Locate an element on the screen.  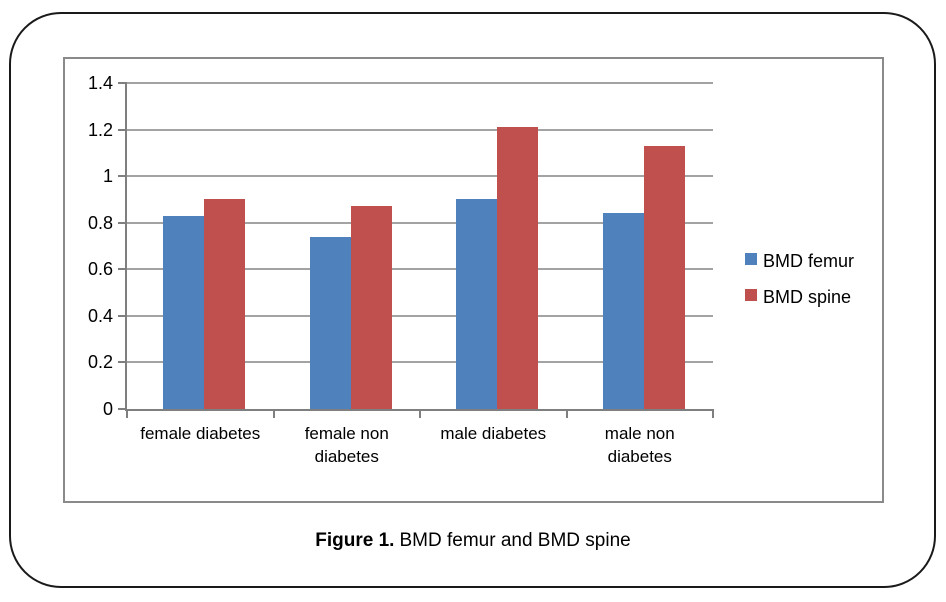
legend-swatch-bmd-spine is located at coordinates (751, 294).